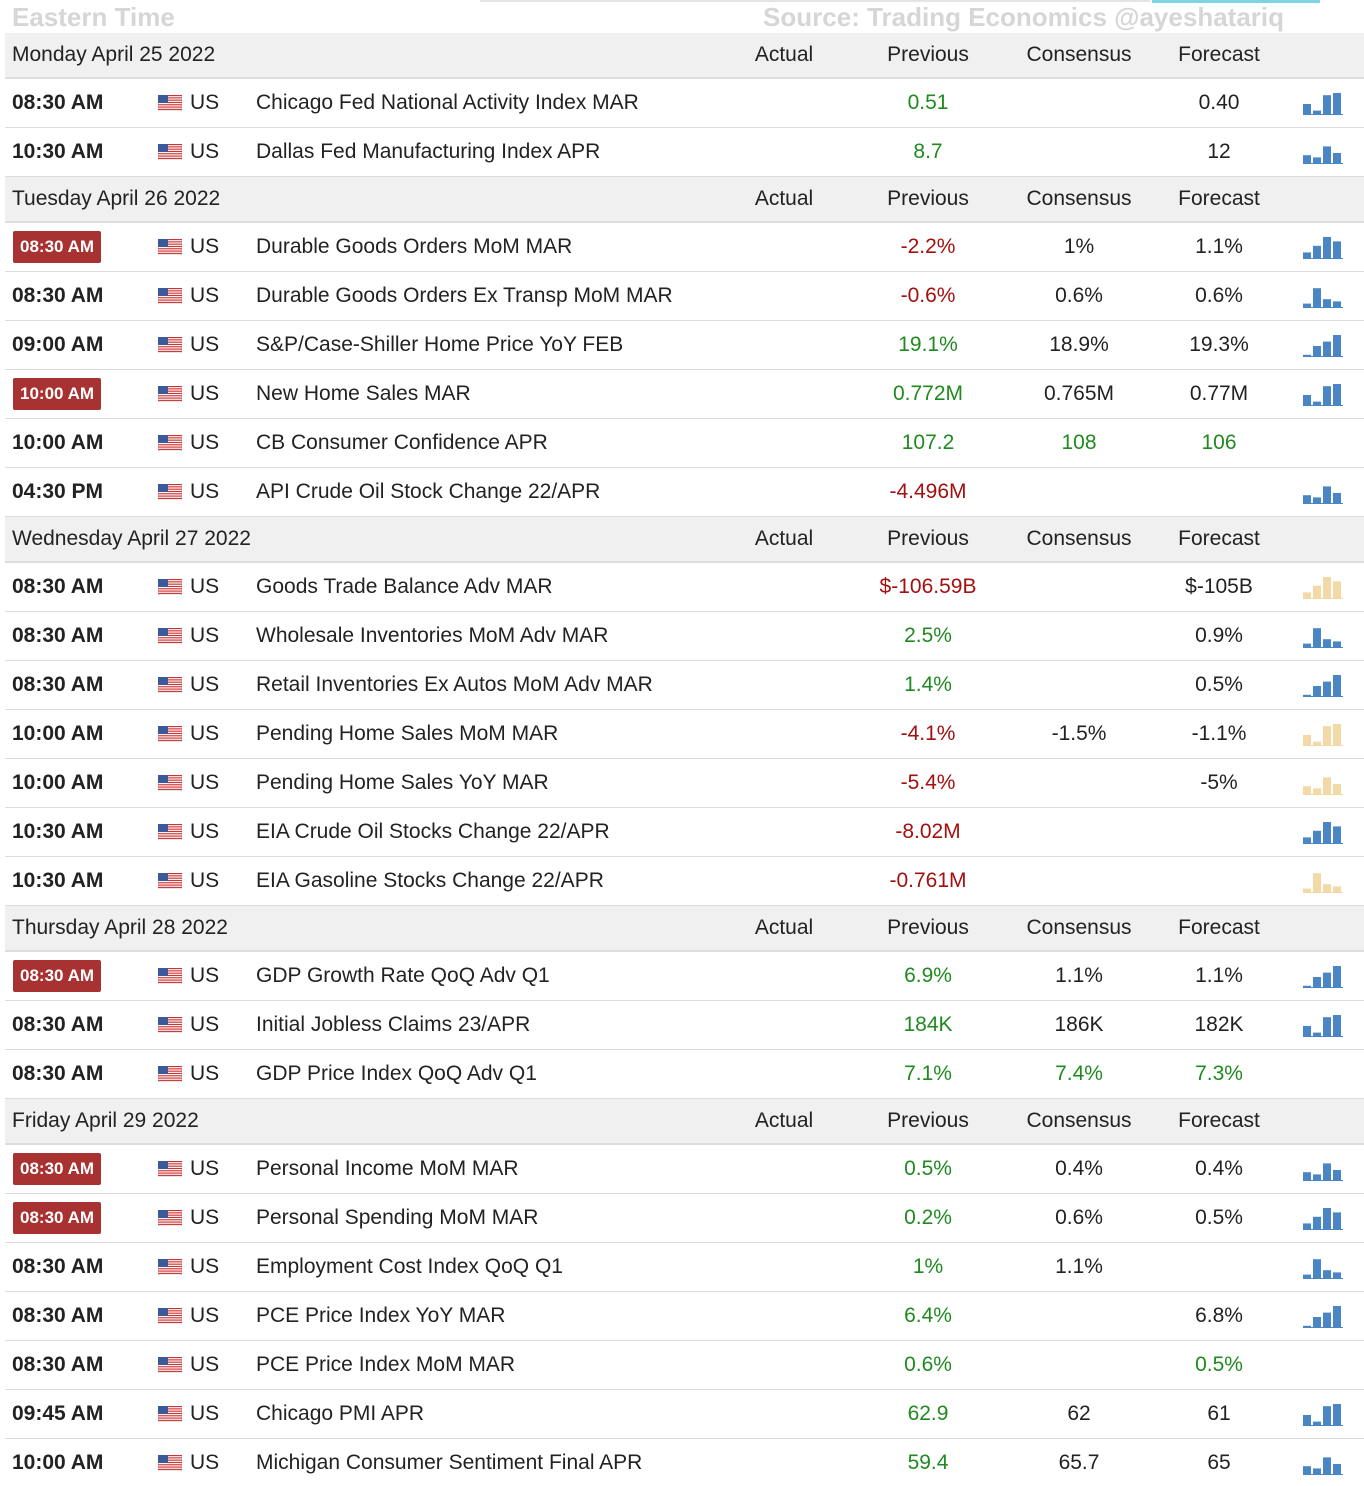  Describe the element at coordinates (1079, 344) in the screenshot. I see `consensus-value: 18.9%` at that location.